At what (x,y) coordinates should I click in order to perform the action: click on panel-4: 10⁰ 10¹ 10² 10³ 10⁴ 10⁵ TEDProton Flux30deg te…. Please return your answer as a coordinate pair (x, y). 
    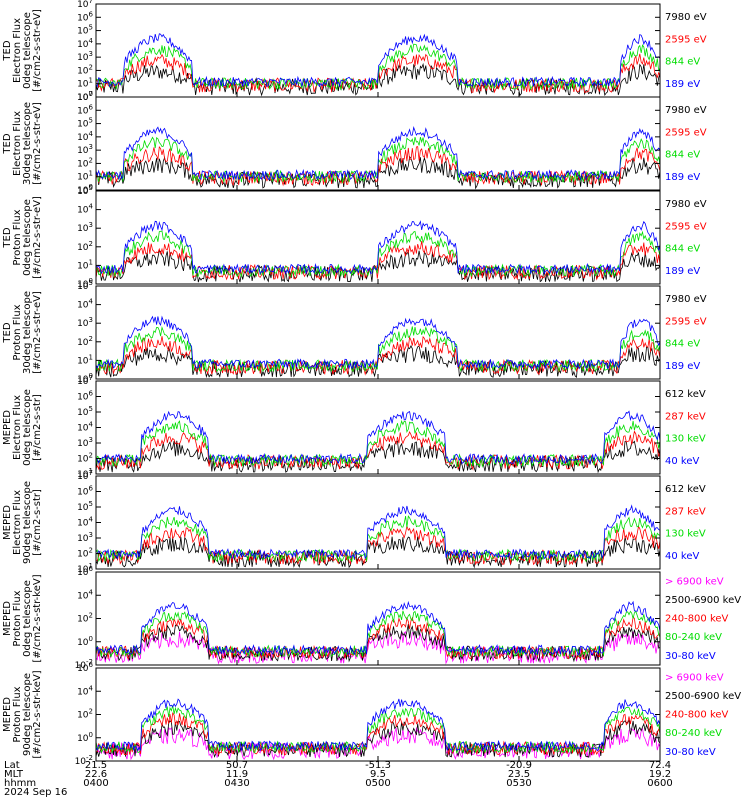
    Looking at the image, I should click on (354, 332).